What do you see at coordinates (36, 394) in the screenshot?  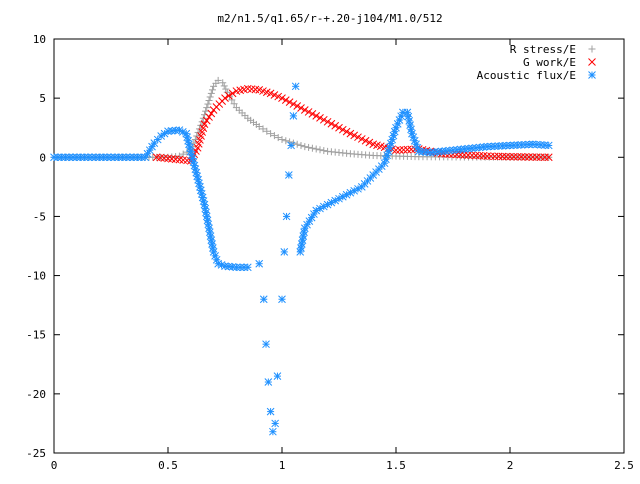 I see `y-tick-label: -20` at bounding box center [36, 394].